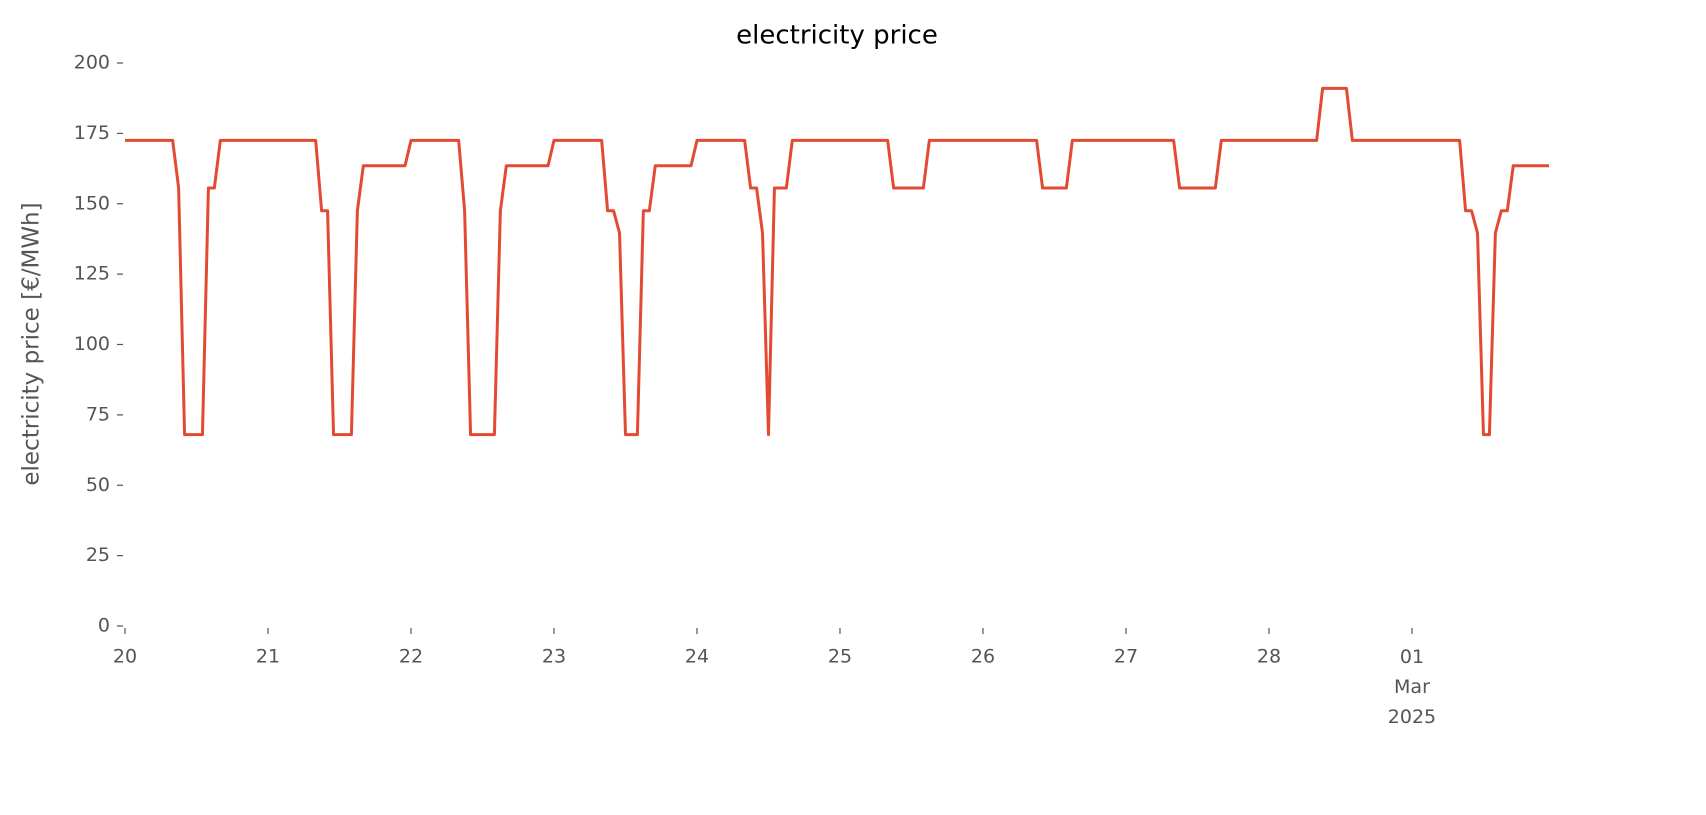  What do you see at coordinates (92, 63) in the screenshot?
I see `y-tick-label: 200` at bounding box center [92, 63].